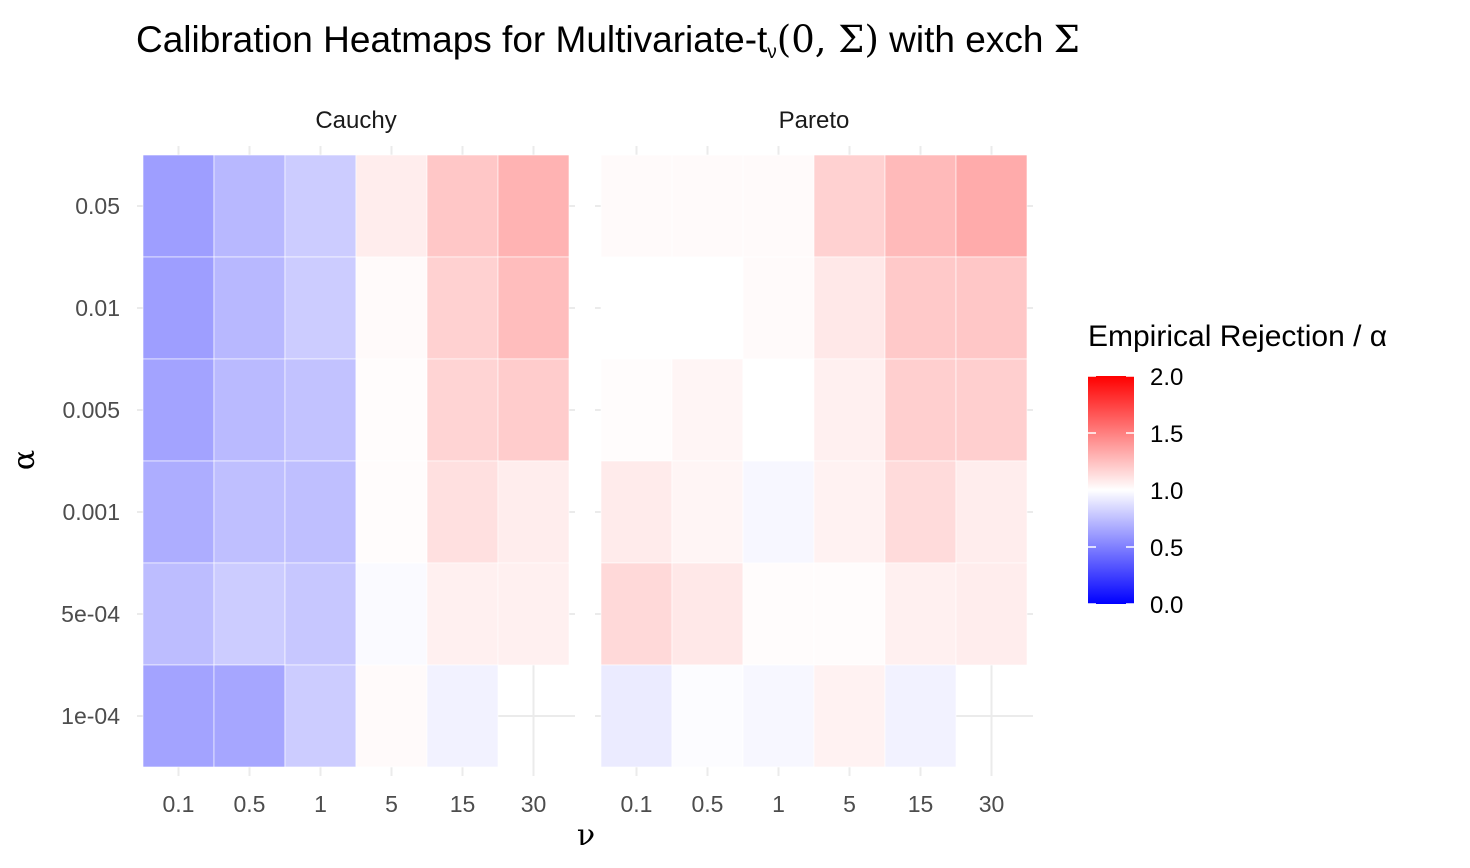  Describe the element at coordinates (1166, 491) in the screenshot. I see `legend-tick-label: 1.0` at that location.